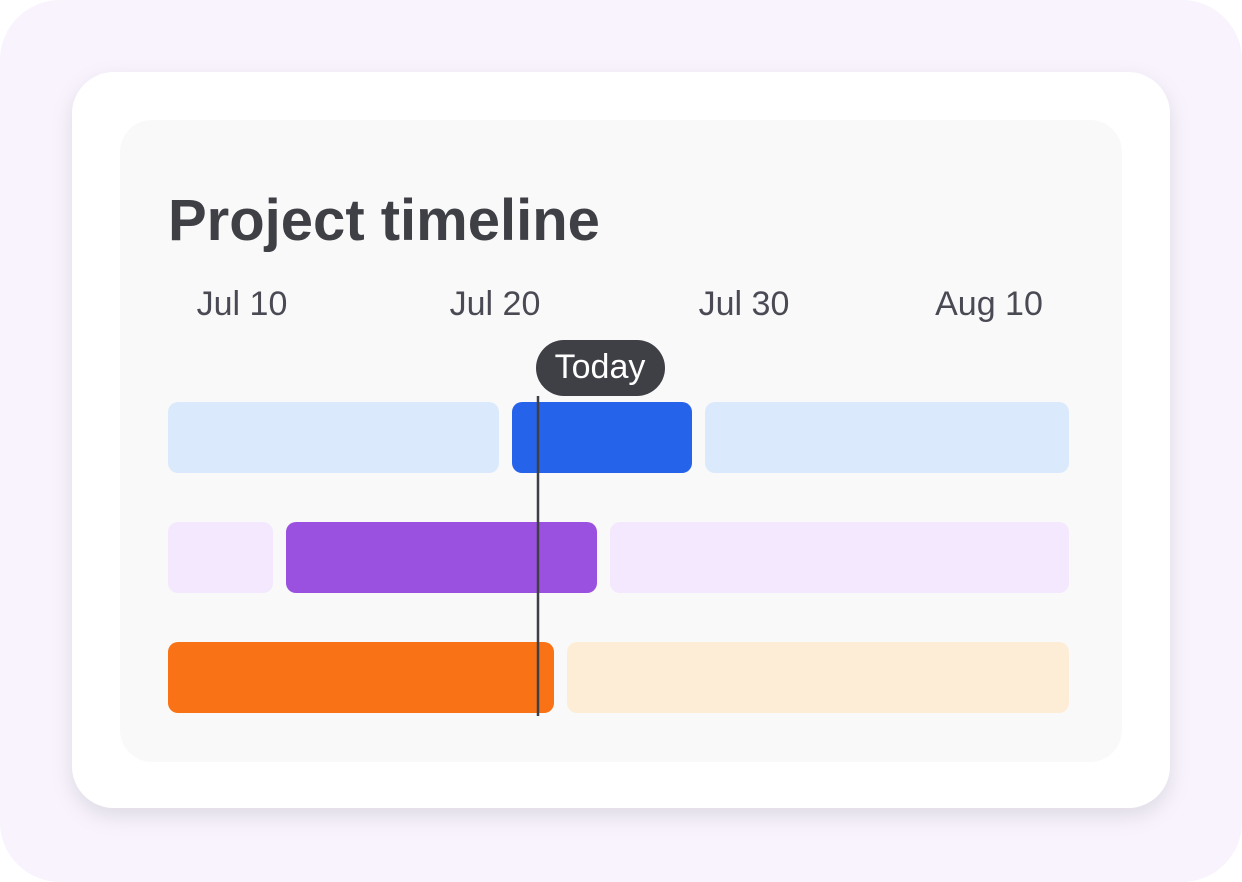 This screenshot has height=882, width=1242. I want to click on date-label: Aug 10, so click(989, 304).